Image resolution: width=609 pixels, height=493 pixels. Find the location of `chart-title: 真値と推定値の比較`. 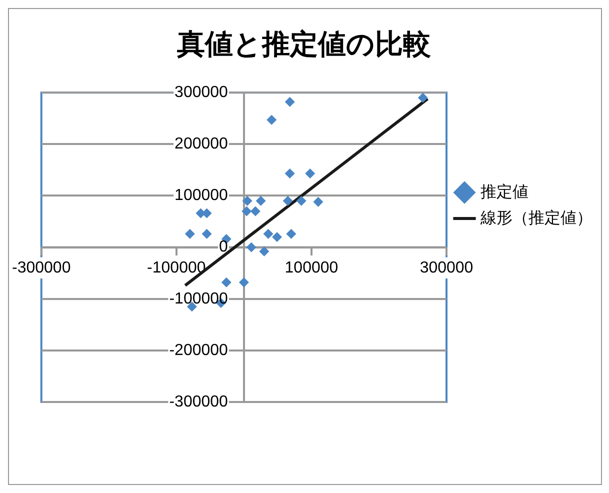

chart-title: 真値と推定値の比較 is located at coordinates (304, 44).